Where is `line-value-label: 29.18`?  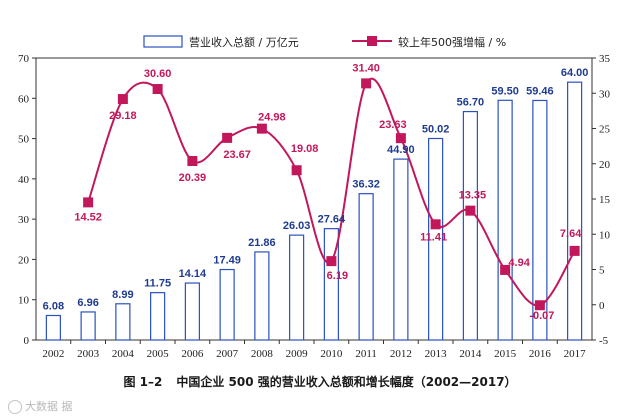
line-value-label: 29.18 is located at coordinates (123, 116).